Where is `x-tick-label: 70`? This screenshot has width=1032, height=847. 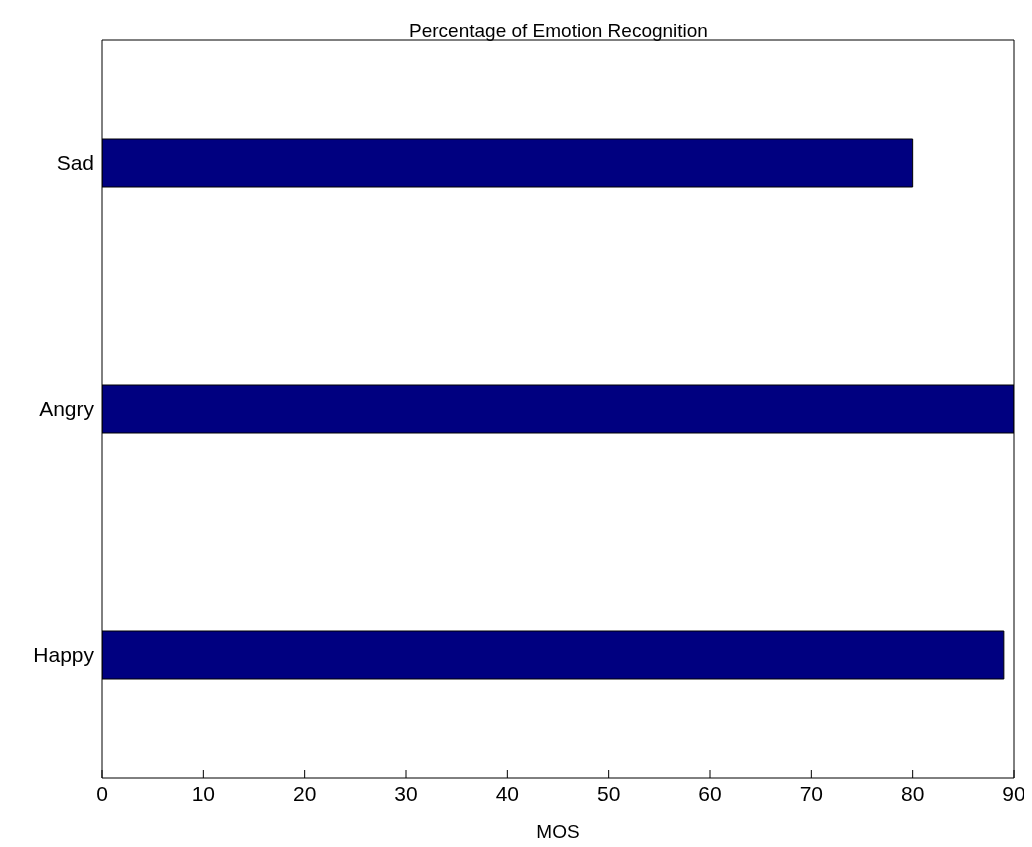
x-tick-label: 70 is located at coordinates (811, 793).